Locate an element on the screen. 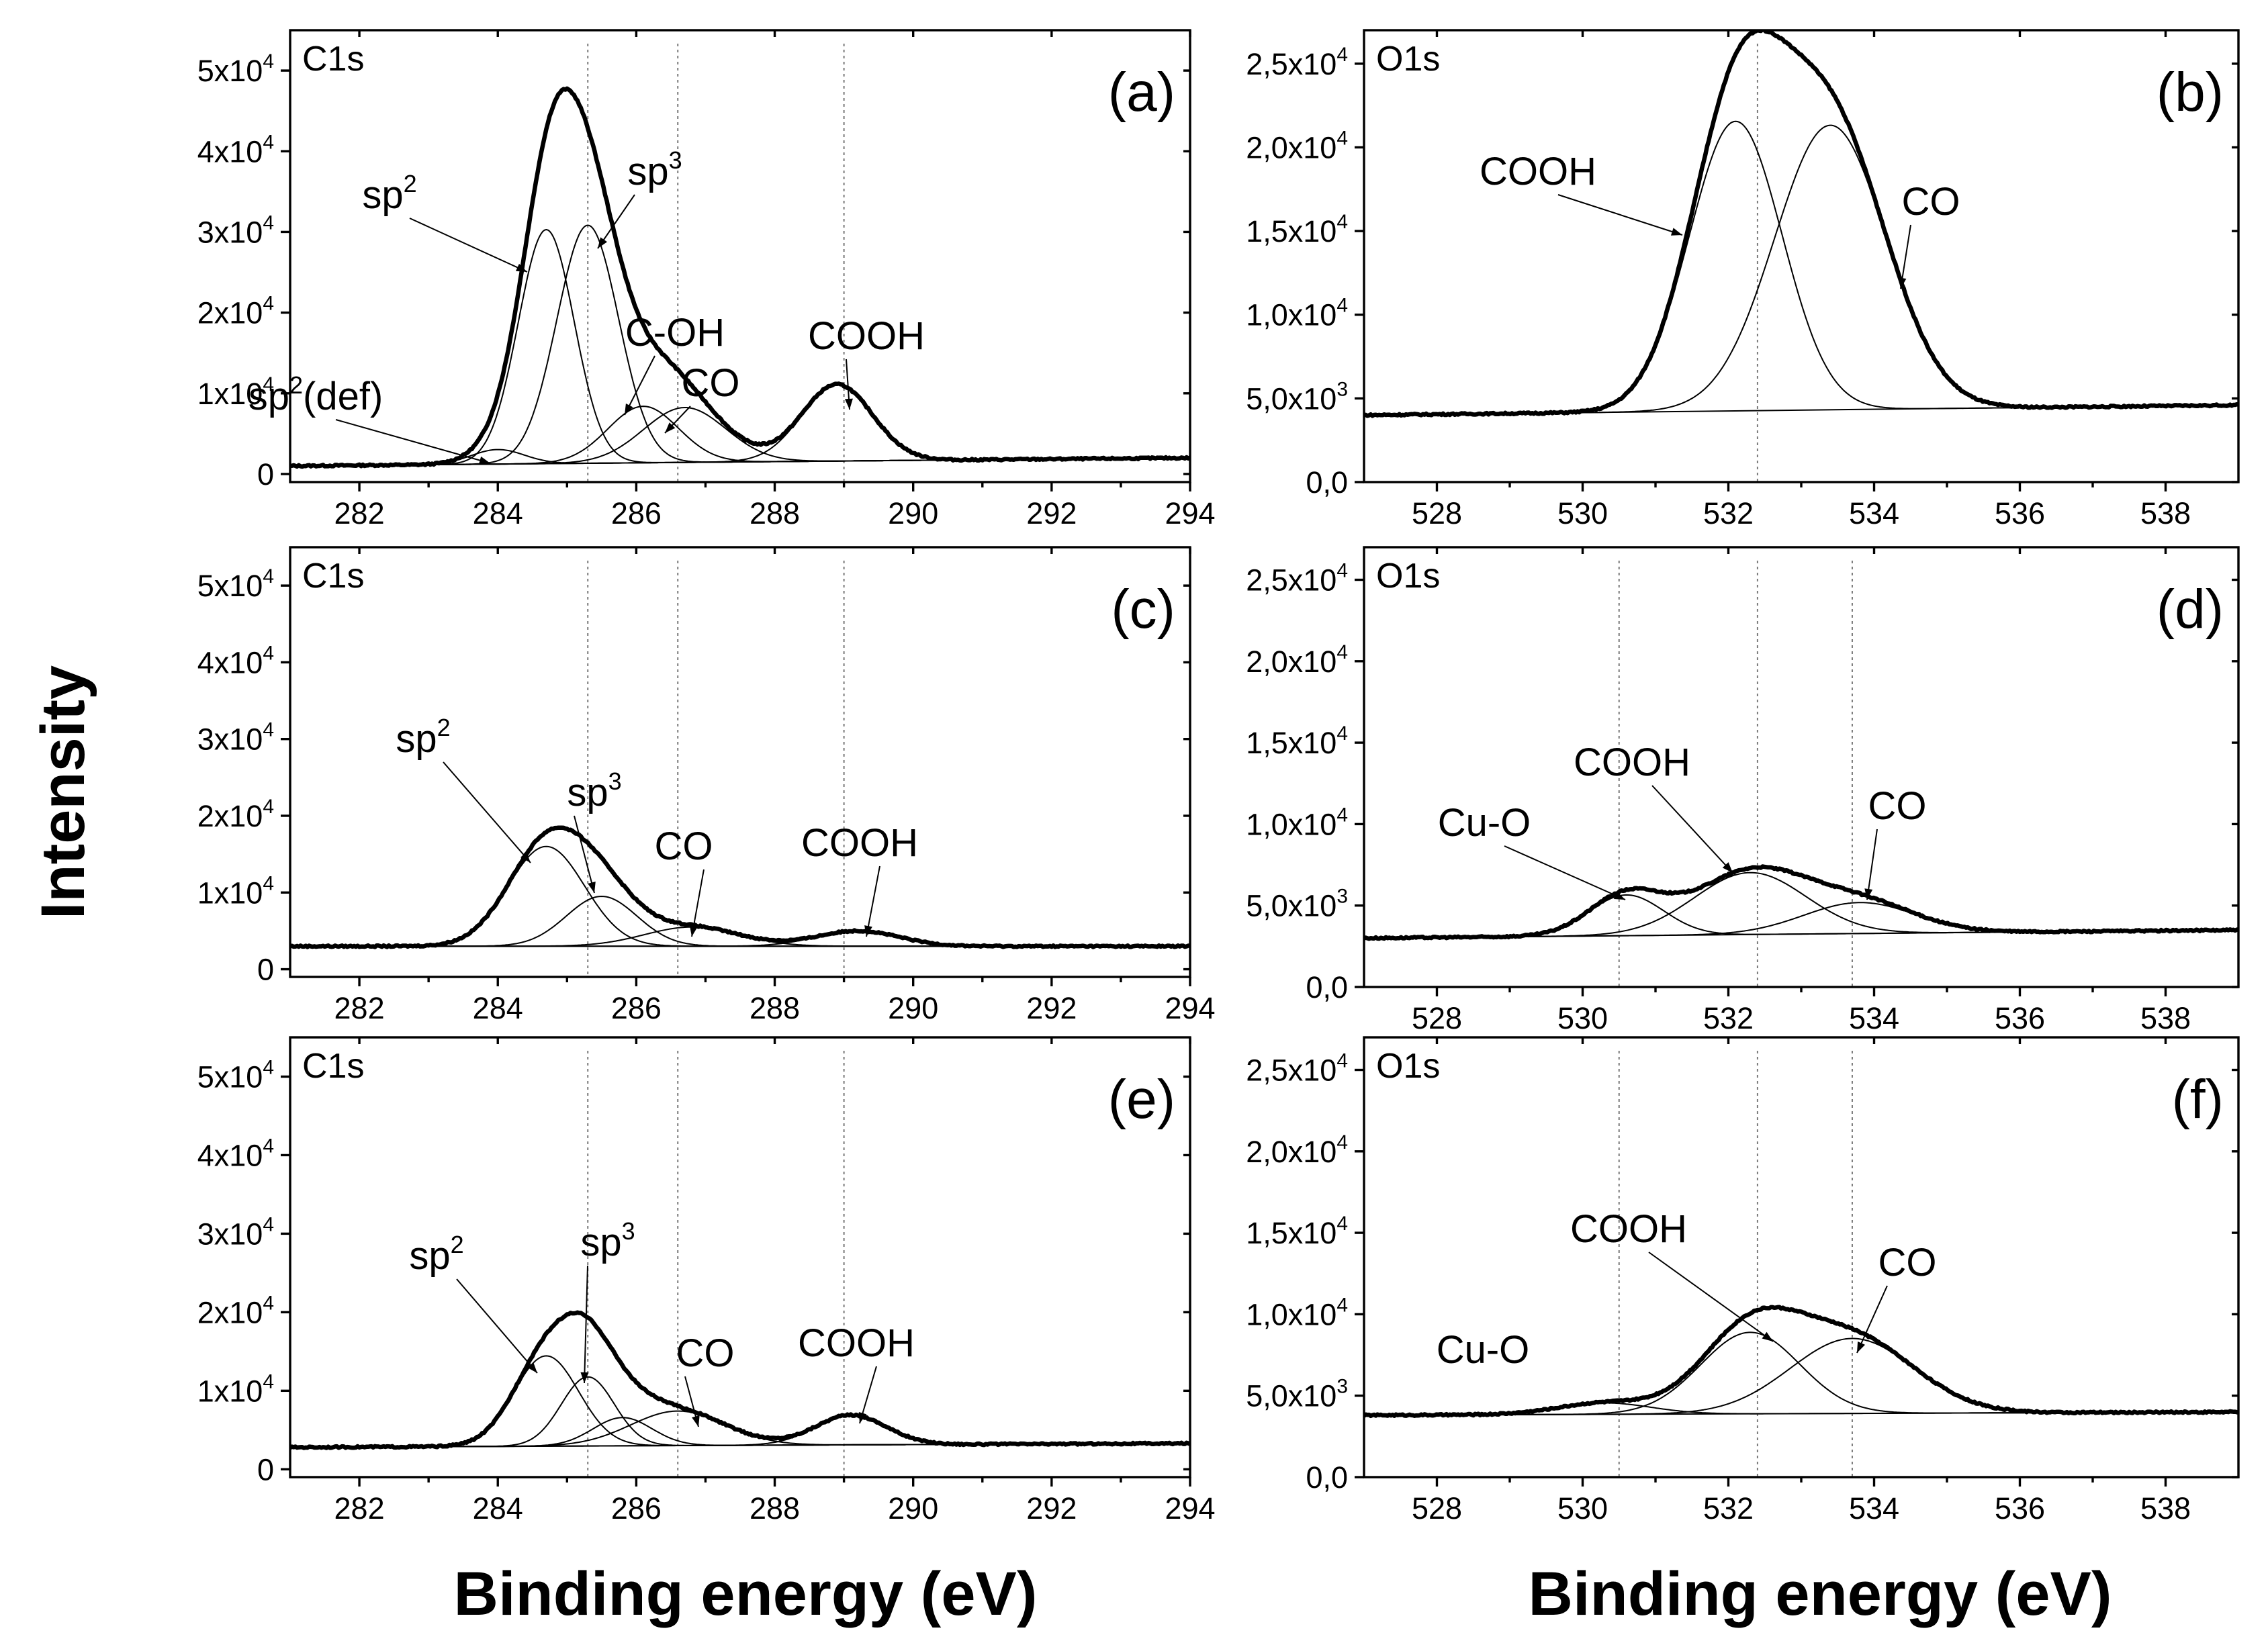 This screenshot has width=2268, height=1647. x-tick-label: 286 is located at coordinates (636, 1508).